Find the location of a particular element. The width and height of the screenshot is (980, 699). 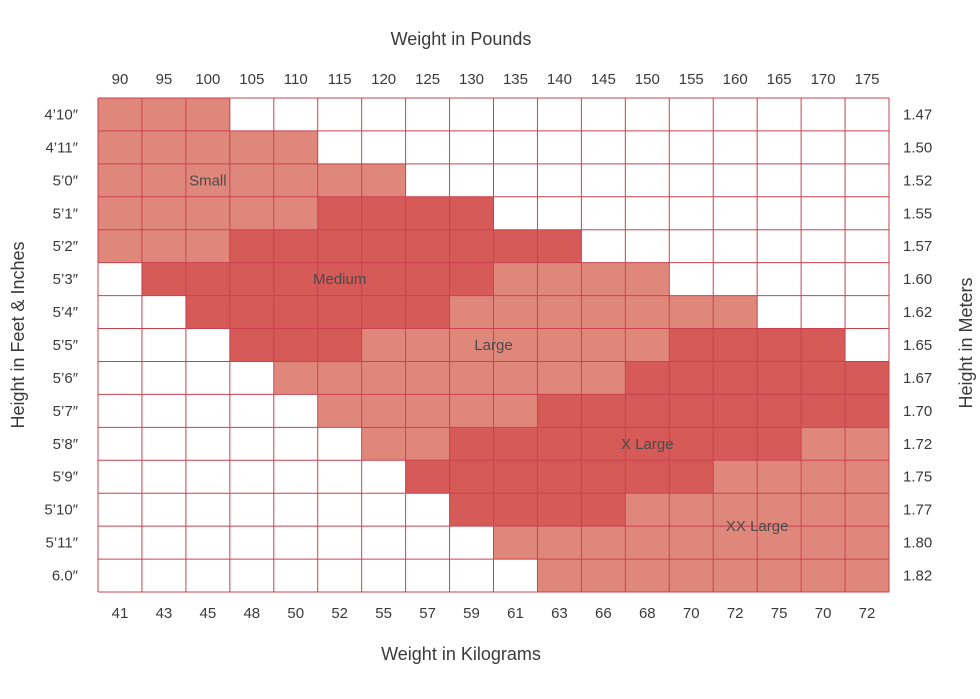

tick-label-feet-inches: 5’9″ is located at coordinates (66, 477).